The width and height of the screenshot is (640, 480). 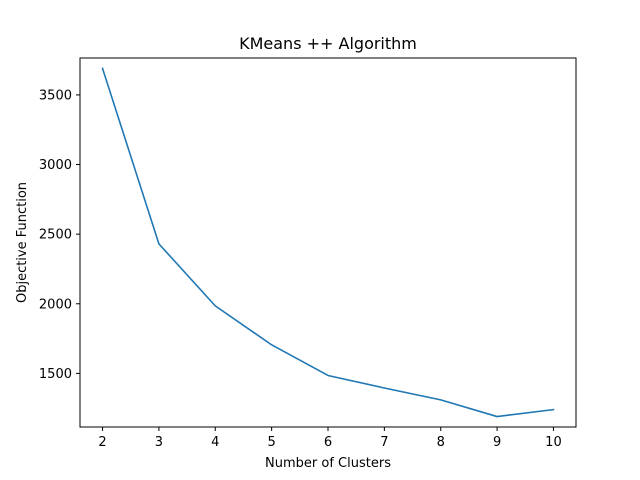 I want to click on x-tick-label: 3, so click(x=159, y=442).